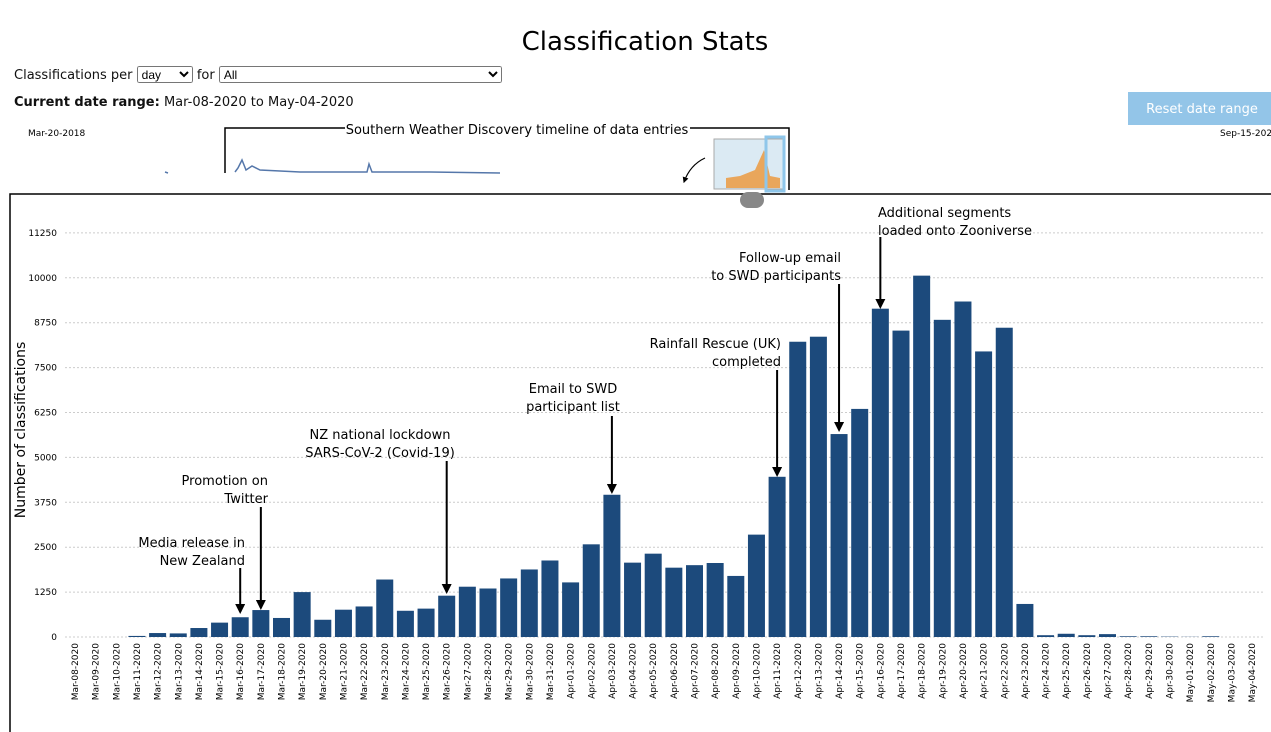 The height and width of the screenshot is (732, 1271). Describe the element at coordinates (737, 671) in the screenshot. I see `x-tick-label: Apr-09-2020` at that location.